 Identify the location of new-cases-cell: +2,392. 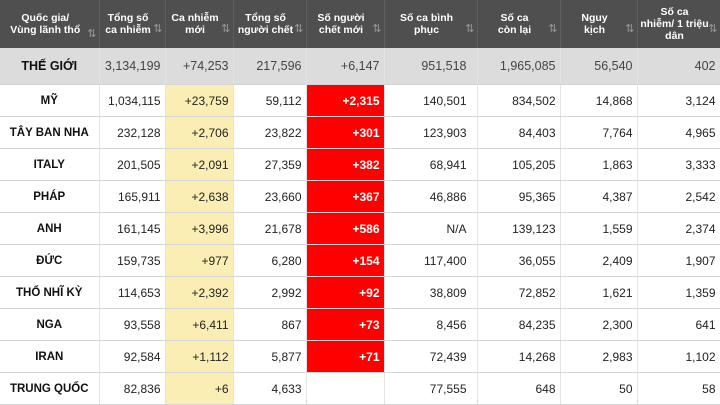
(199, 292).